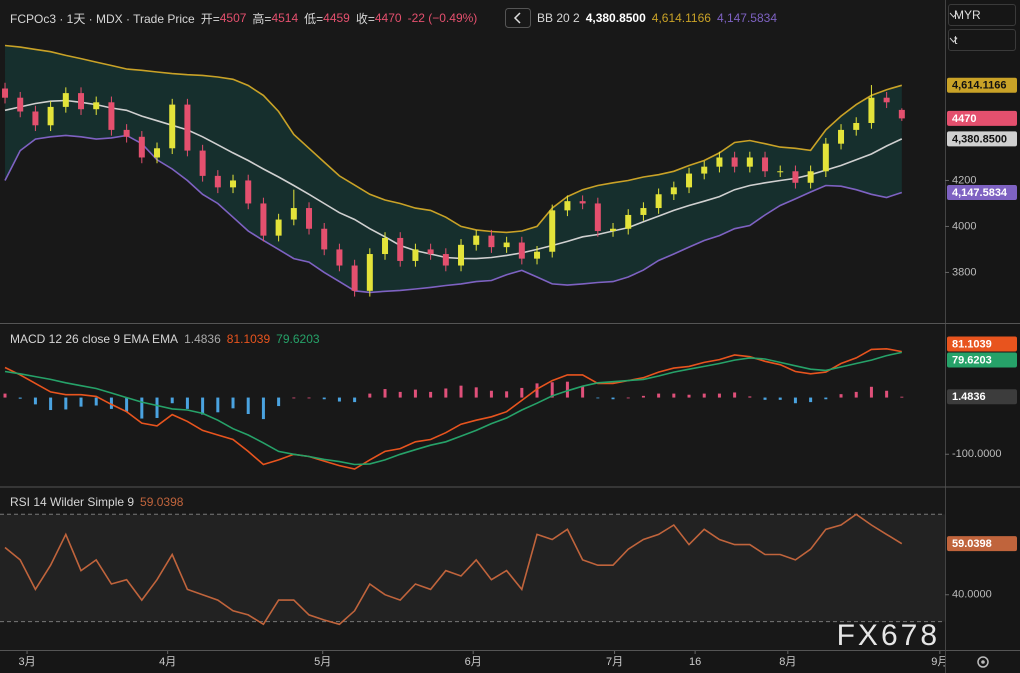  I want to click on price-tag-label: 4,380.8500, so click(979, 139).